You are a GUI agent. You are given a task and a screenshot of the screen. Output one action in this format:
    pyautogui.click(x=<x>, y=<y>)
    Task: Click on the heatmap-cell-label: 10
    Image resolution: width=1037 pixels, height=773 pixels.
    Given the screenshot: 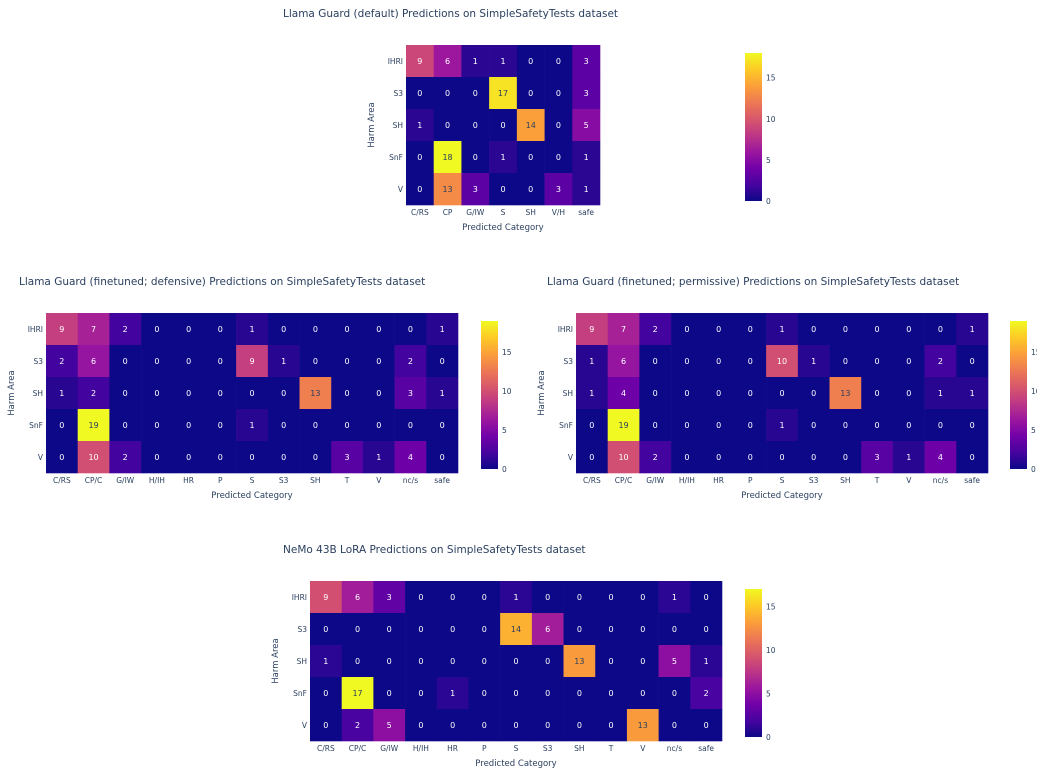 What is the action you would take?
    pyautogui.click(x=782, y=361)
    